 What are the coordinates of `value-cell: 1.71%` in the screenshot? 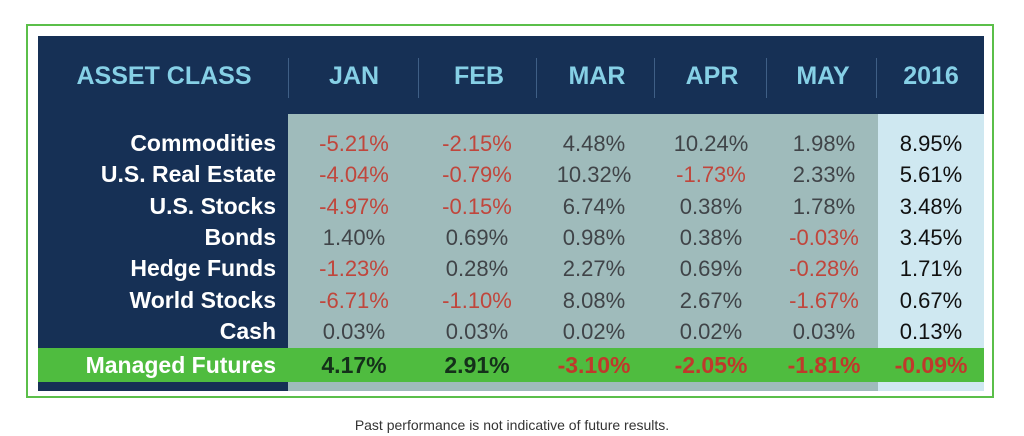 It's located at (931, 269).